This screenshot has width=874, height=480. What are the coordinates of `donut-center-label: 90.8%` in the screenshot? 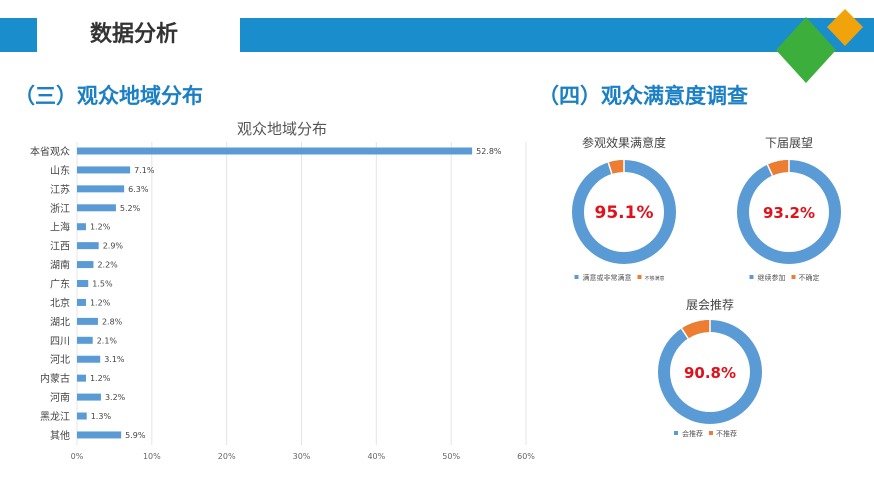 It's located at (710, 373).